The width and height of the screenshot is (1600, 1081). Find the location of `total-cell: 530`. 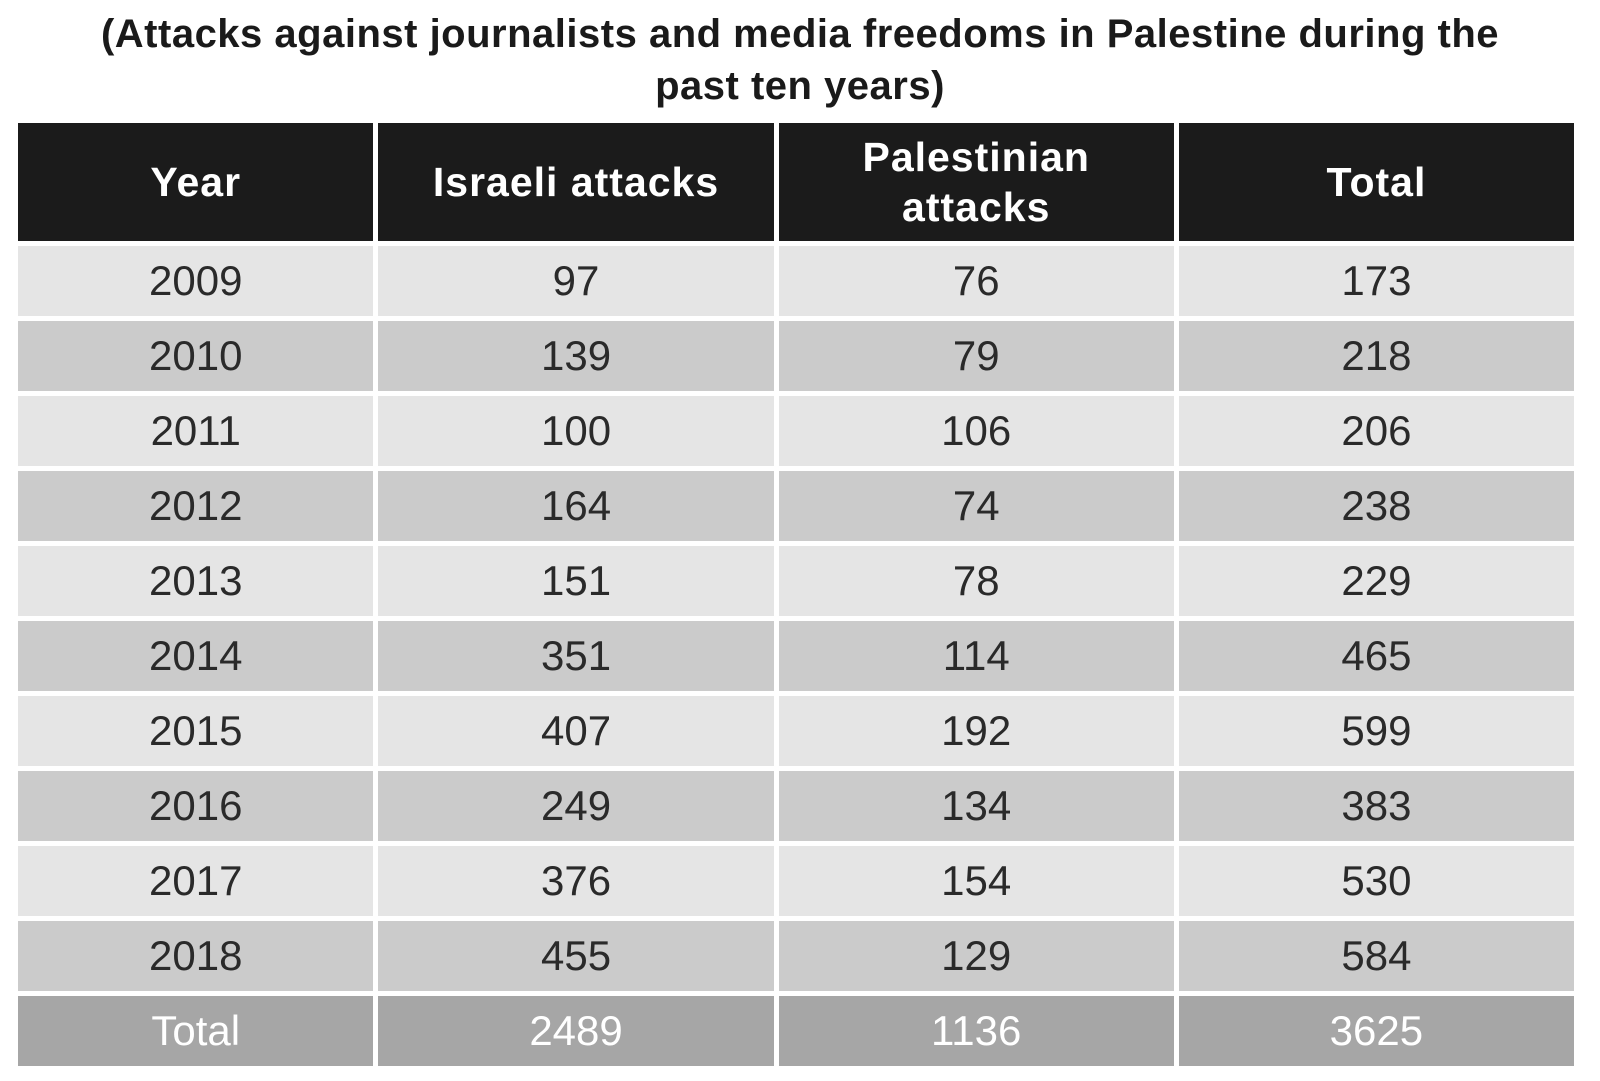

total-cell: 530 is located at coordinates (1376, 881).